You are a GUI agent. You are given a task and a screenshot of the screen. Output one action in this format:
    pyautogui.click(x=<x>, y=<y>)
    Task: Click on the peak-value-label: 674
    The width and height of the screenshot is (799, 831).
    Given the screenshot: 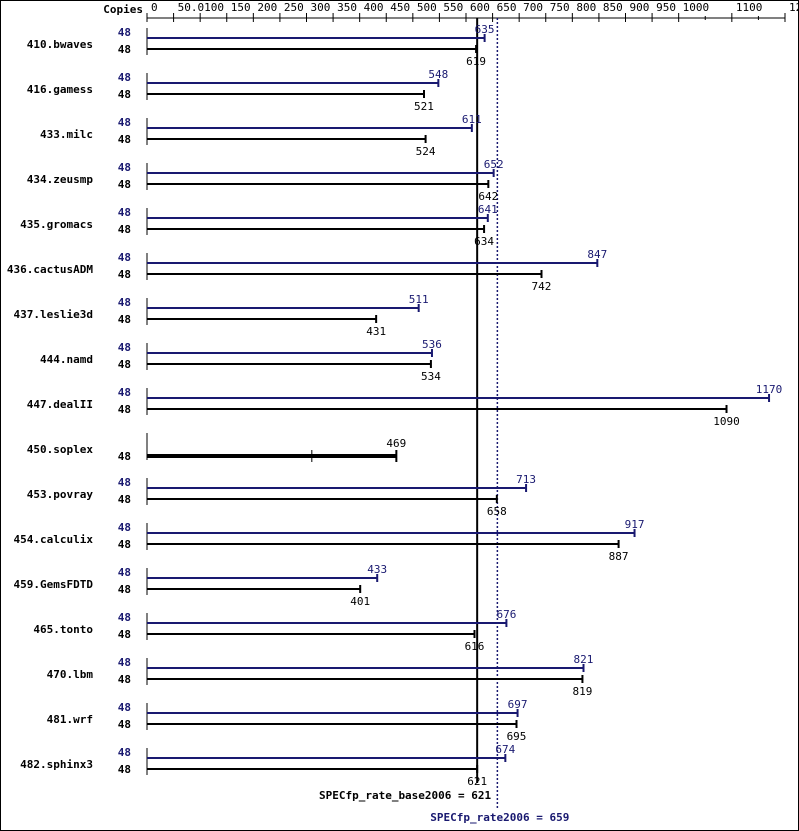 What is the action you would take?
    pyautogui.click(x=505, y=749)
    